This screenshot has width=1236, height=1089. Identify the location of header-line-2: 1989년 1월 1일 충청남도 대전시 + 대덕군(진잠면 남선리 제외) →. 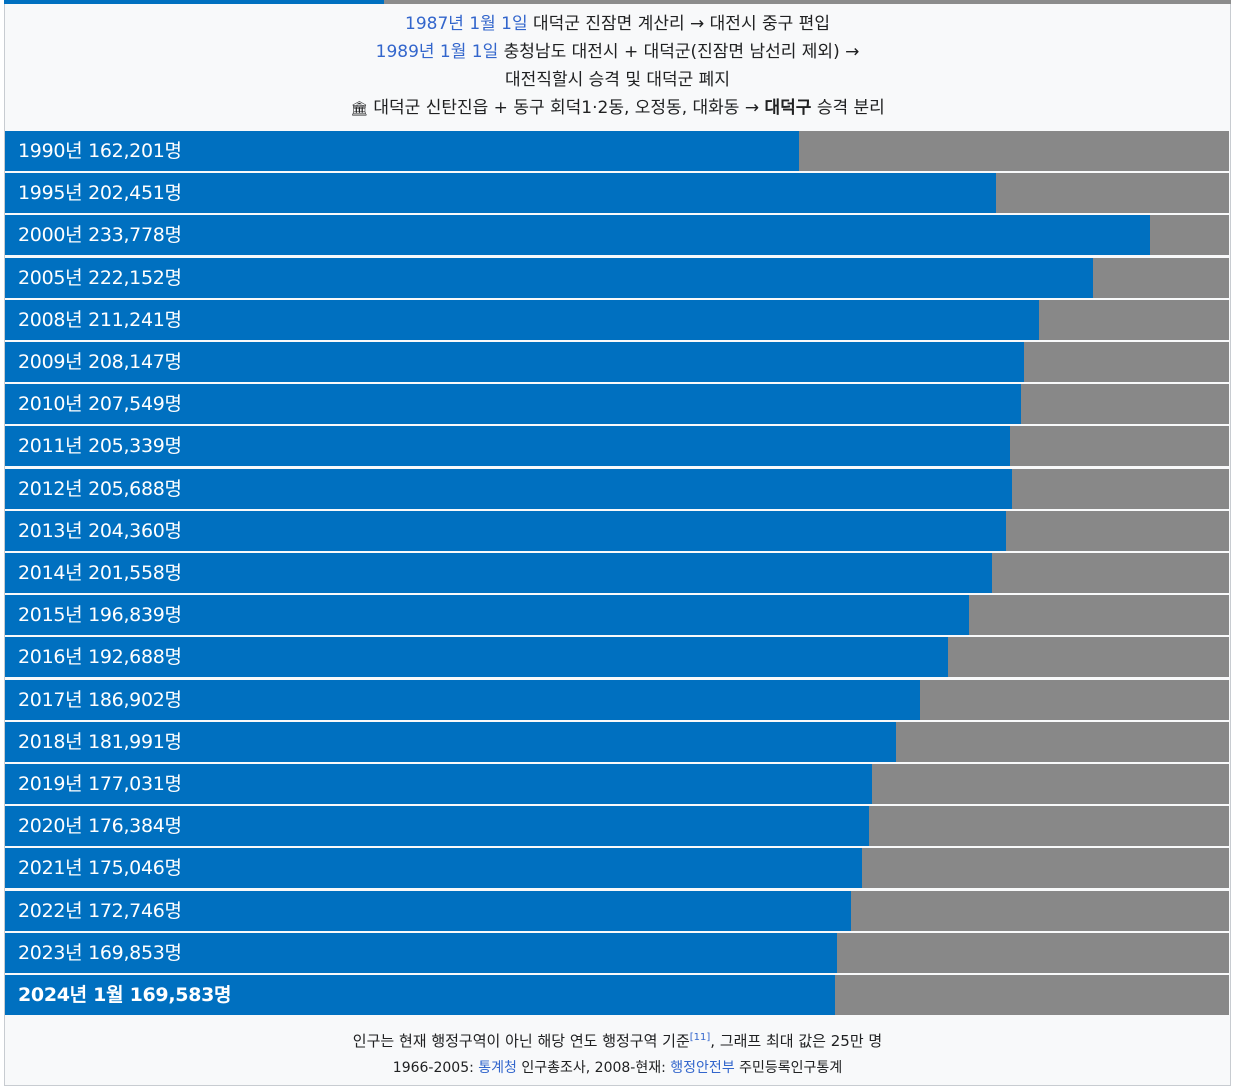
(617, 52).